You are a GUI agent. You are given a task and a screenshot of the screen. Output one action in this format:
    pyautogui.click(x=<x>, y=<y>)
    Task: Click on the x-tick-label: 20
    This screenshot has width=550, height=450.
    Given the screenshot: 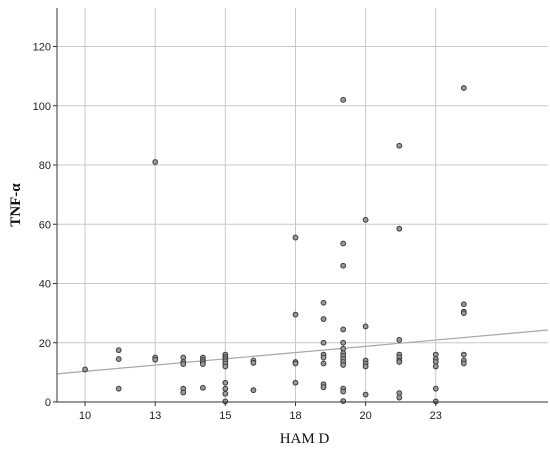 What is the action you would take?
    pyautogui.click(x=366, y=416)
    